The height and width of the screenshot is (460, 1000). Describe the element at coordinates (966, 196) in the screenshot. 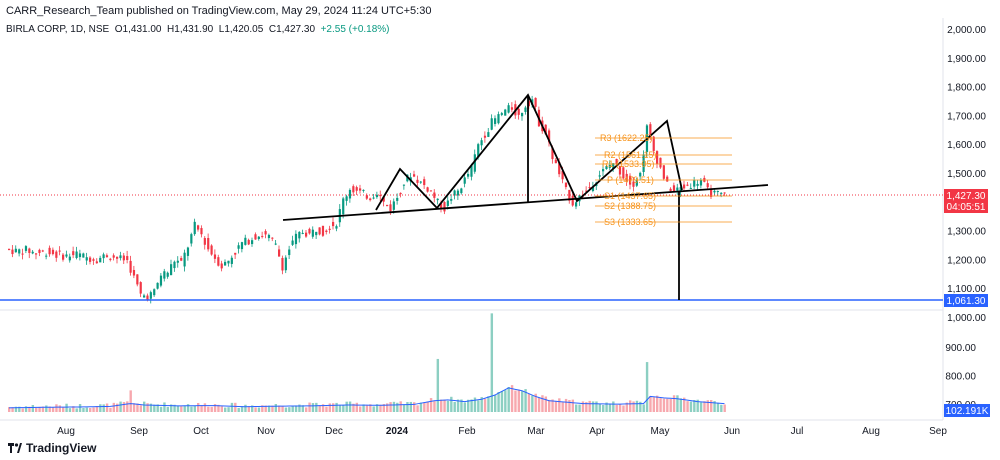

I see `last-price-value: 1,427.30` at that location.